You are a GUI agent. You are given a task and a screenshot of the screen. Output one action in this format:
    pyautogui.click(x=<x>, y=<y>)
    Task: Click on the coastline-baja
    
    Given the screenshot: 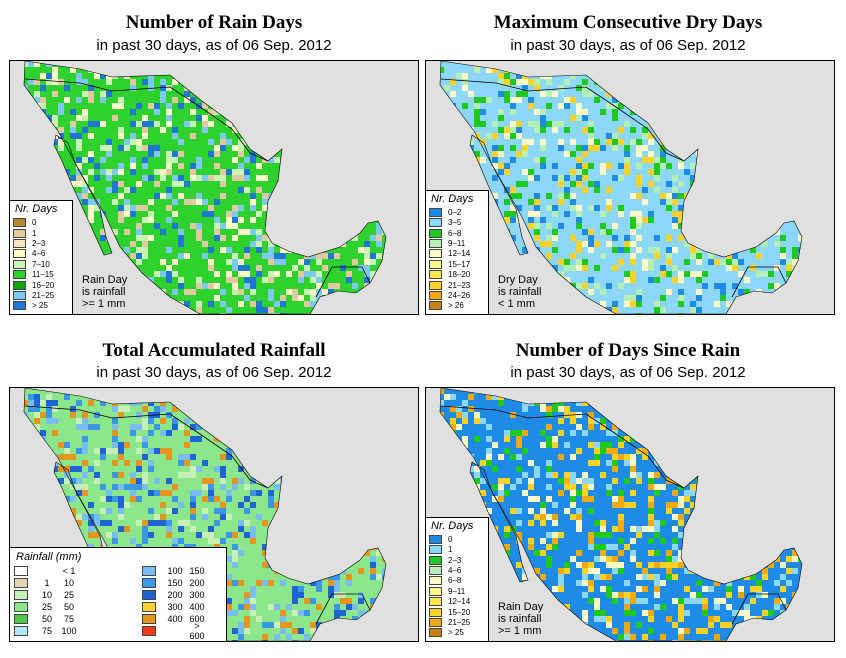 What is the action you would take?
    pyautogui.click(x=83, y=195)
    